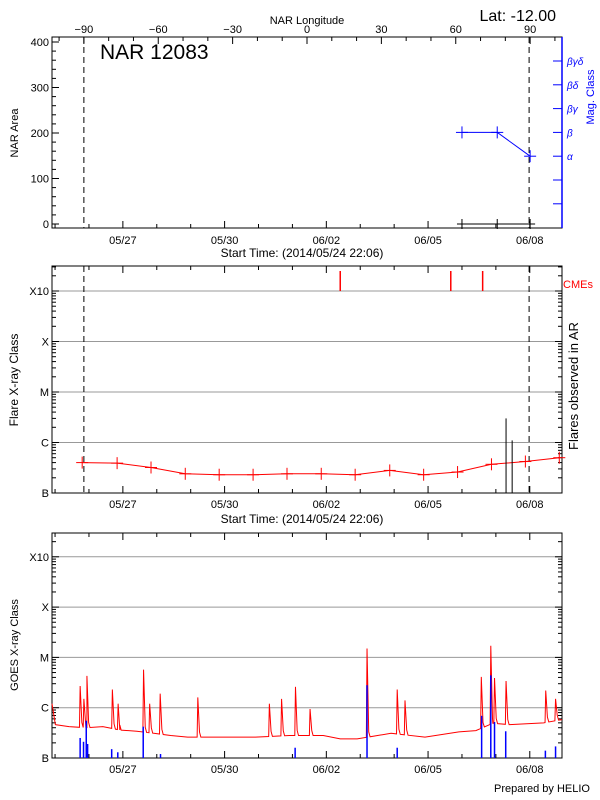 Image resolution: width=600 pixels, height=800 pixels. Describe the element at coordinates (307, 692) in the screenshot. I see `goes-xray-flux-line` at that location.